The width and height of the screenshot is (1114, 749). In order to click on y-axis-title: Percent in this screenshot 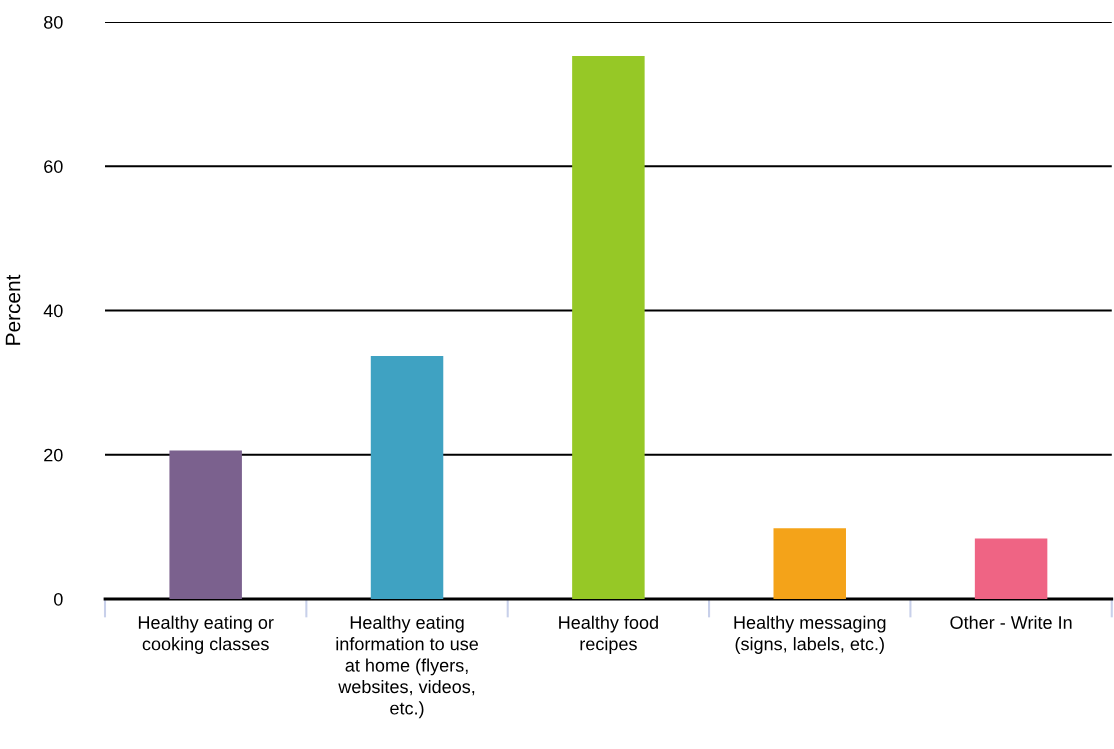, I will do `click(13, 309)`.